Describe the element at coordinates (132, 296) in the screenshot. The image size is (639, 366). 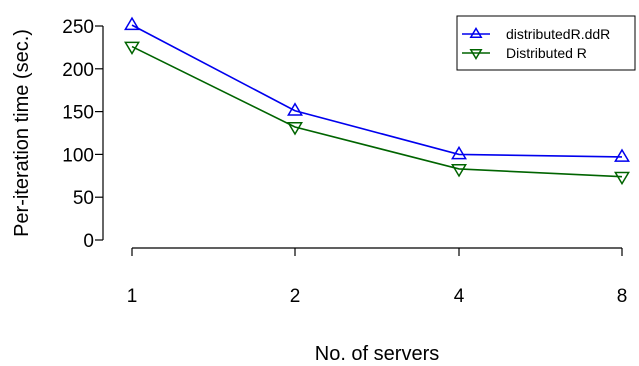
I see `x-tick-label: 1` at that location.